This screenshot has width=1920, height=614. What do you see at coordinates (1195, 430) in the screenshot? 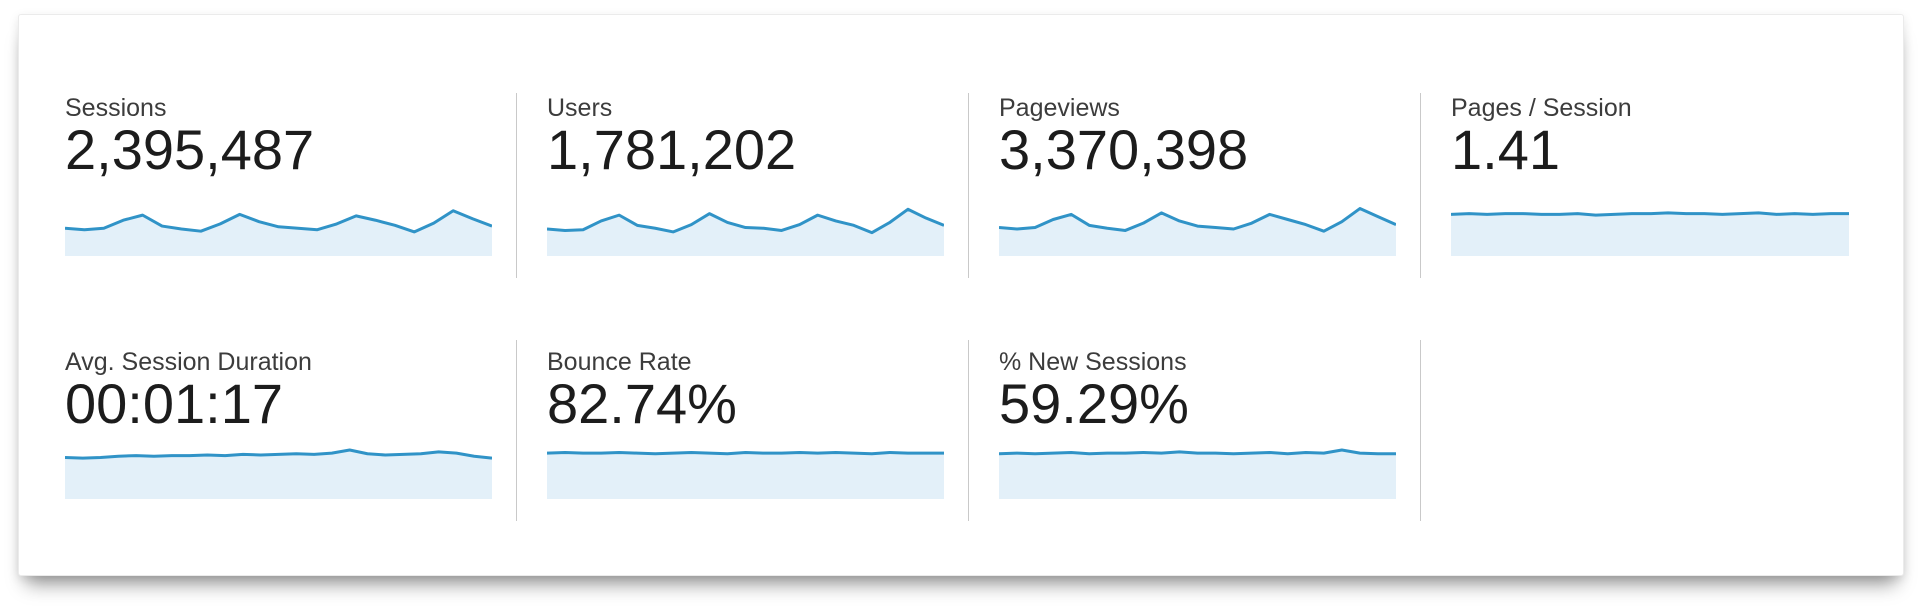
I see `metric-card-percent-new-sessions: % New Sessions 59.29%` at bounding box center [1195, 430].